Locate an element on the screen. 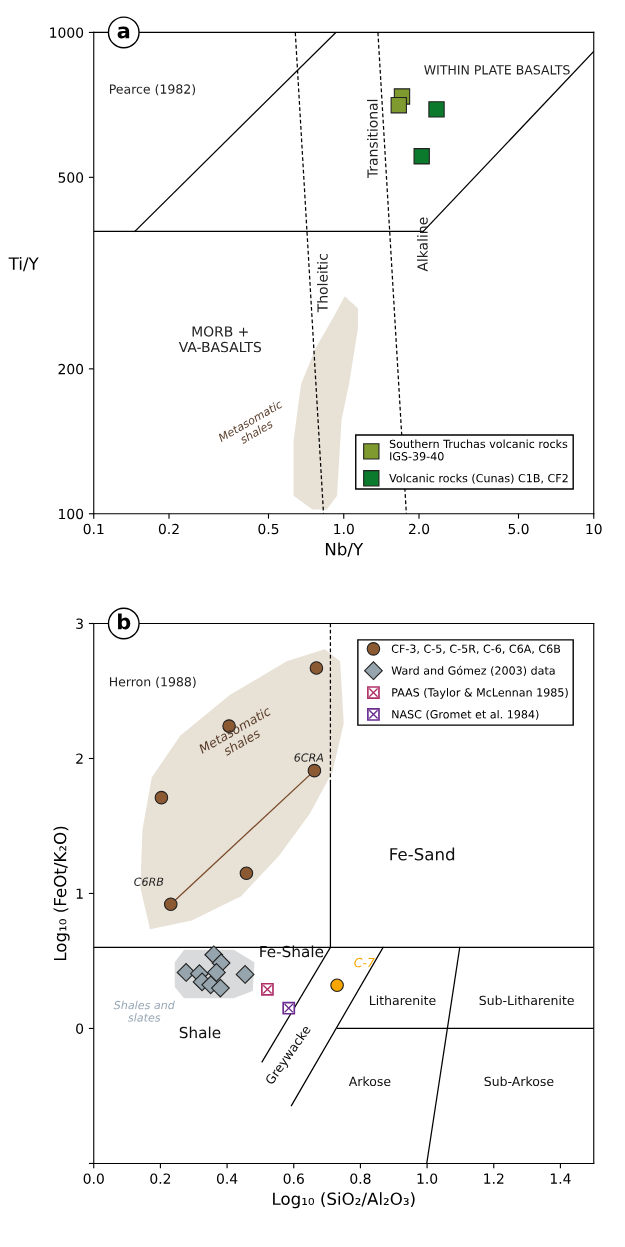 This screenshot has width=625, height=1247. legend-label: CF-3, C-5, C-5R, C-6, C6A, C6B is located at coordinates (476, 649).